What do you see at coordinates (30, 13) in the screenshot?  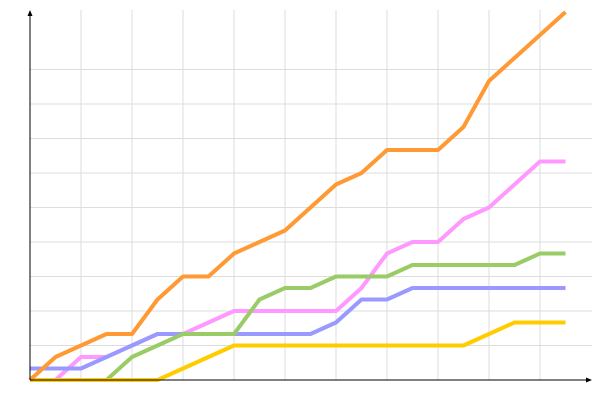 I see `y-axis-arrow` at bounding box center [30, 13].